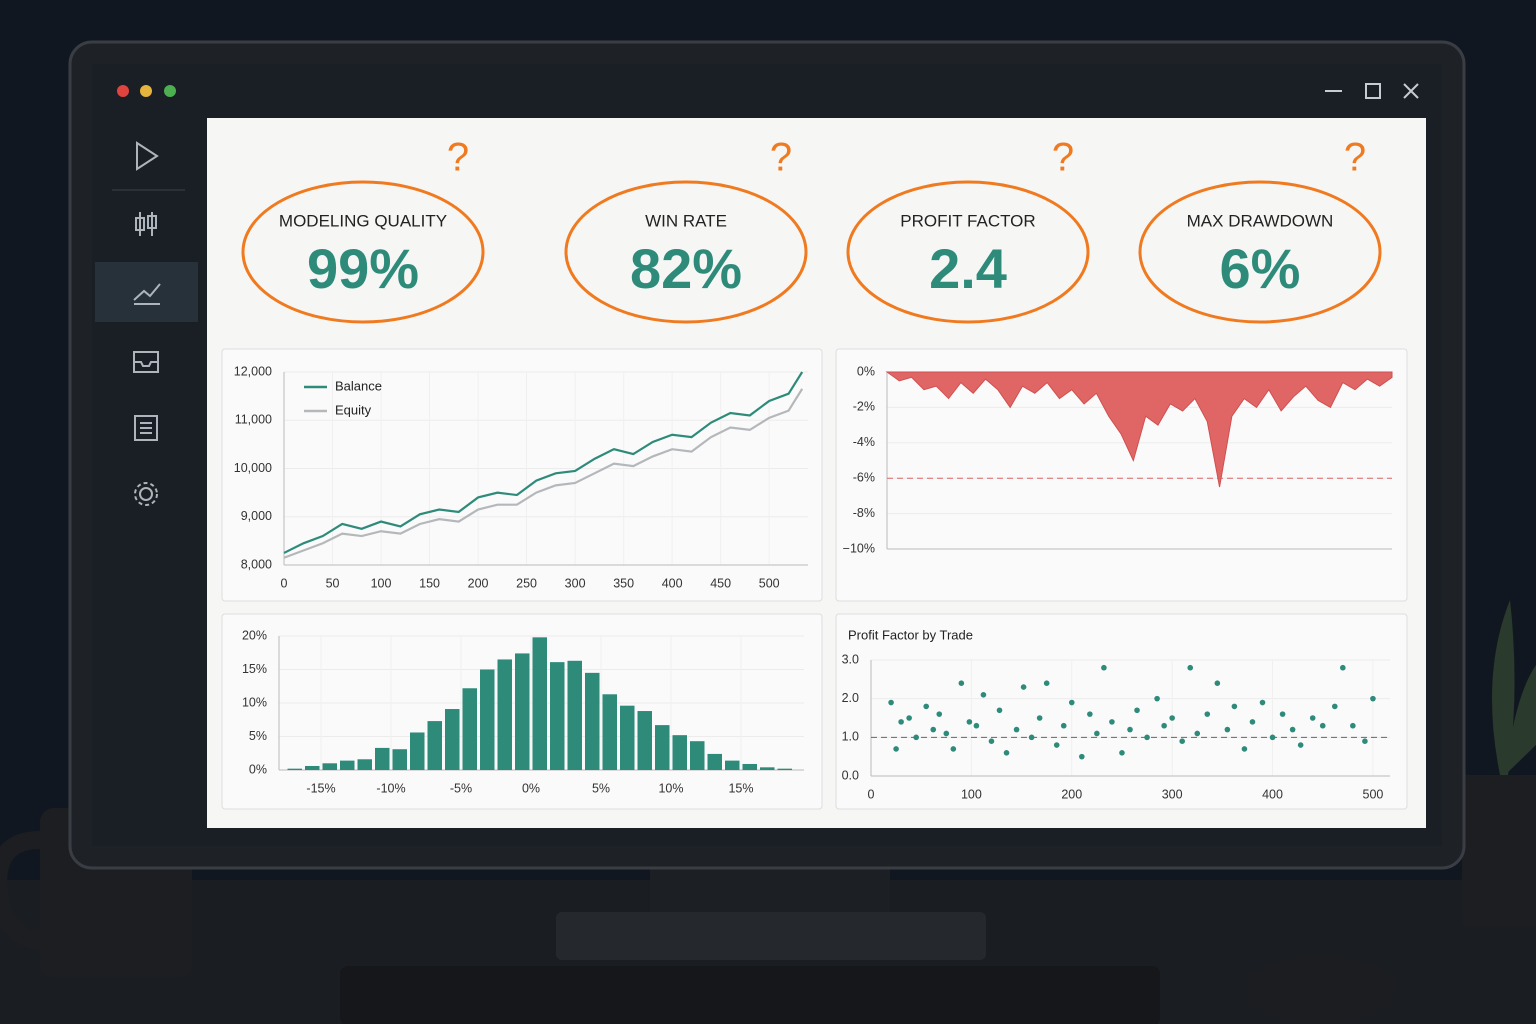 The width and height of the screenshot is (1536, 1024). What do you see at coordinates (1260, 220) in the screenshot?
I see `kpi-label: MAX DRAWDOWN` at bounding box center [1260, 220].